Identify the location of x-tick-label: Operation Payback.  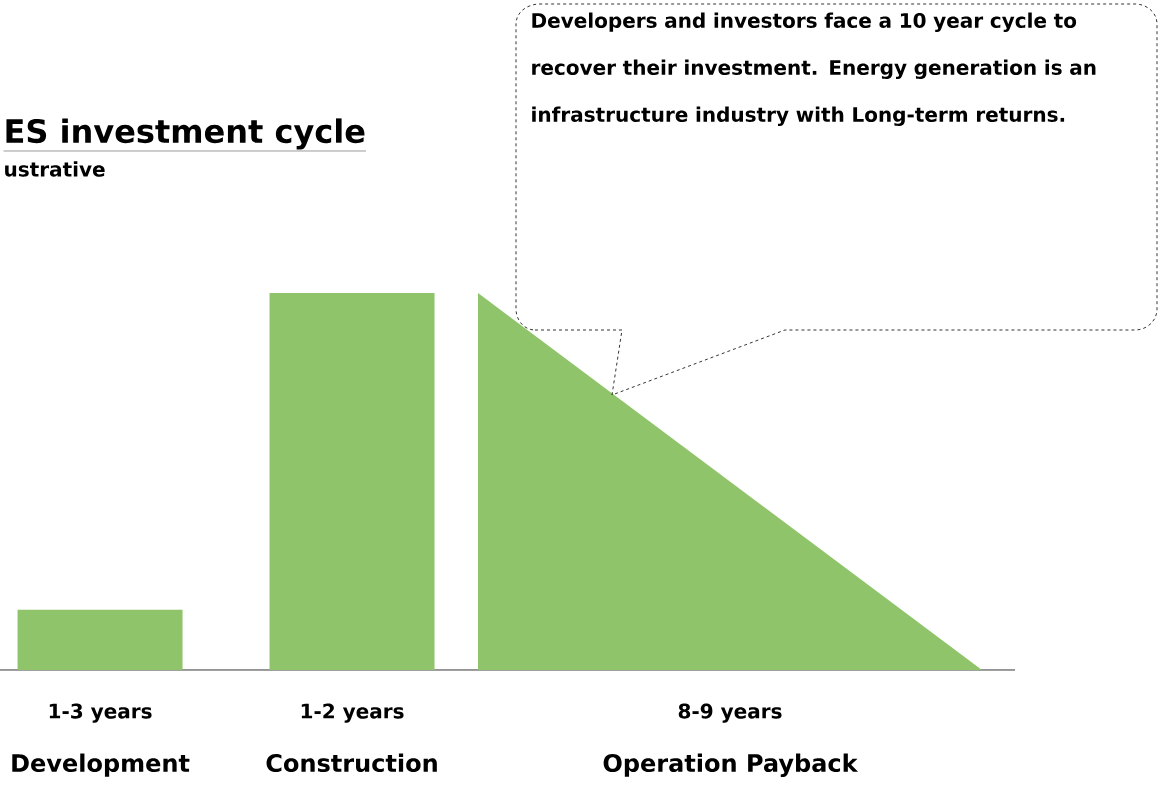
(731, 765).